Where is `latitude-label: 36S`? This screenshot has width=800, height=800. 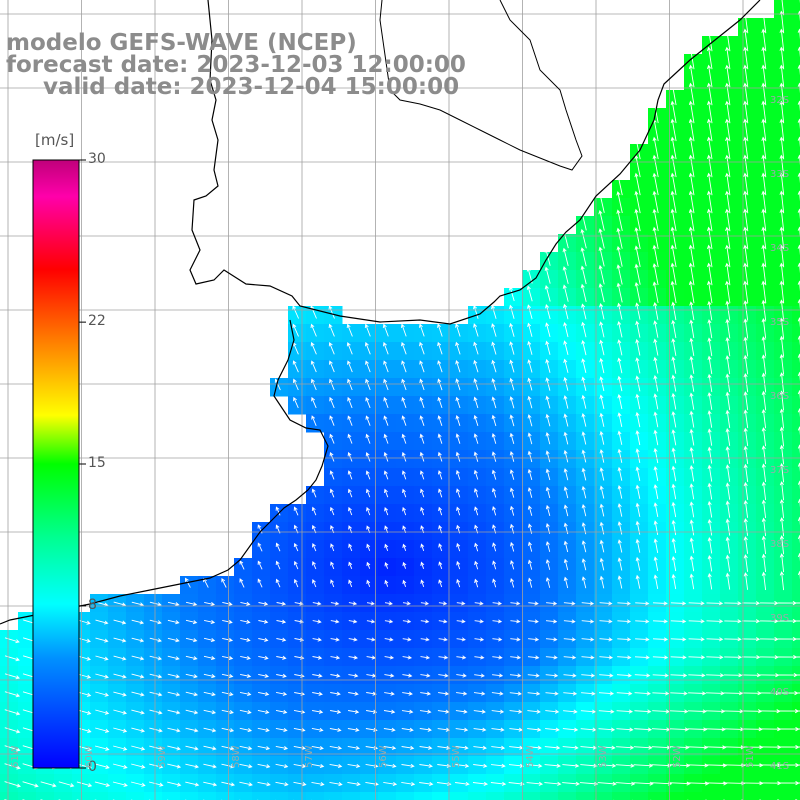 latitude-label: 36S is located at coordinates (780, 396).